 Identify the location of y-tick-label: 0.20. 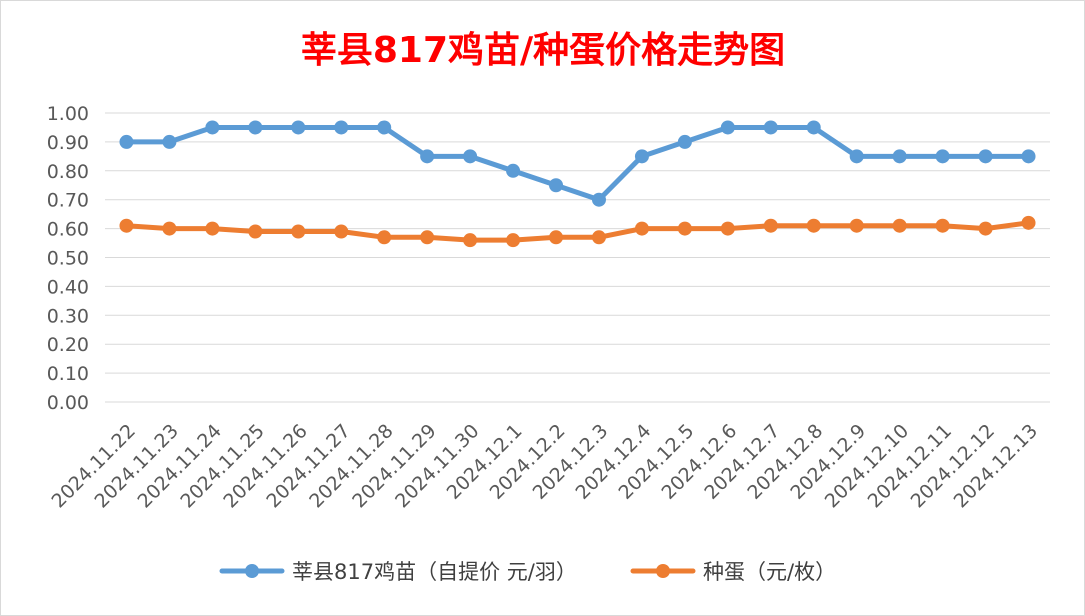
(68, 345).